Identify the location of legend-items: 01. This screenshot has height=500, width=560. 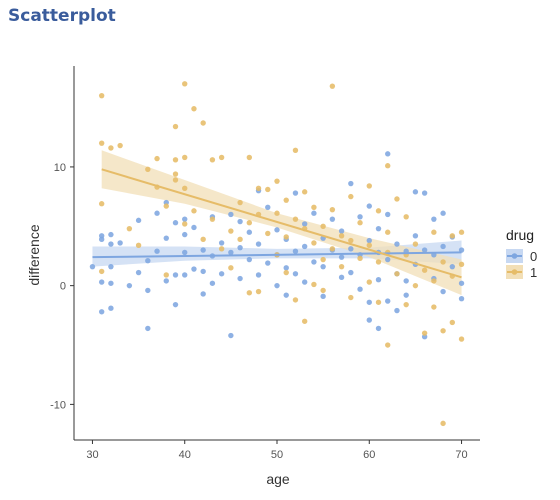
(521, 264).